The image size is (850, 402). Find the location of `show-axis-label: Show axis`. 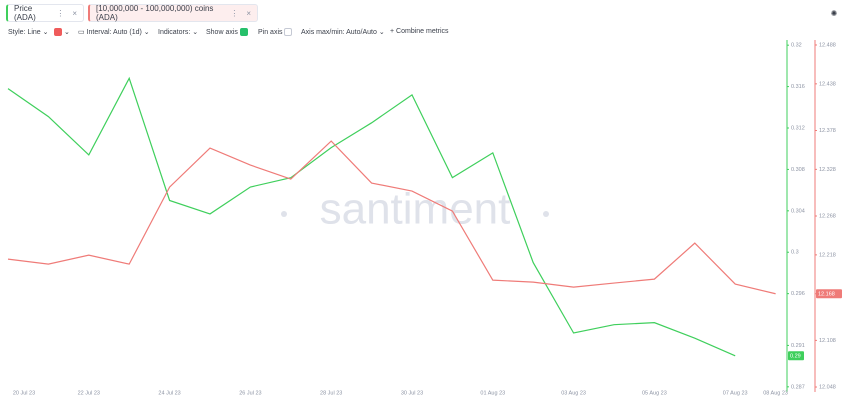

show-axis-label: Show axis is located at coordinates (222, 32).